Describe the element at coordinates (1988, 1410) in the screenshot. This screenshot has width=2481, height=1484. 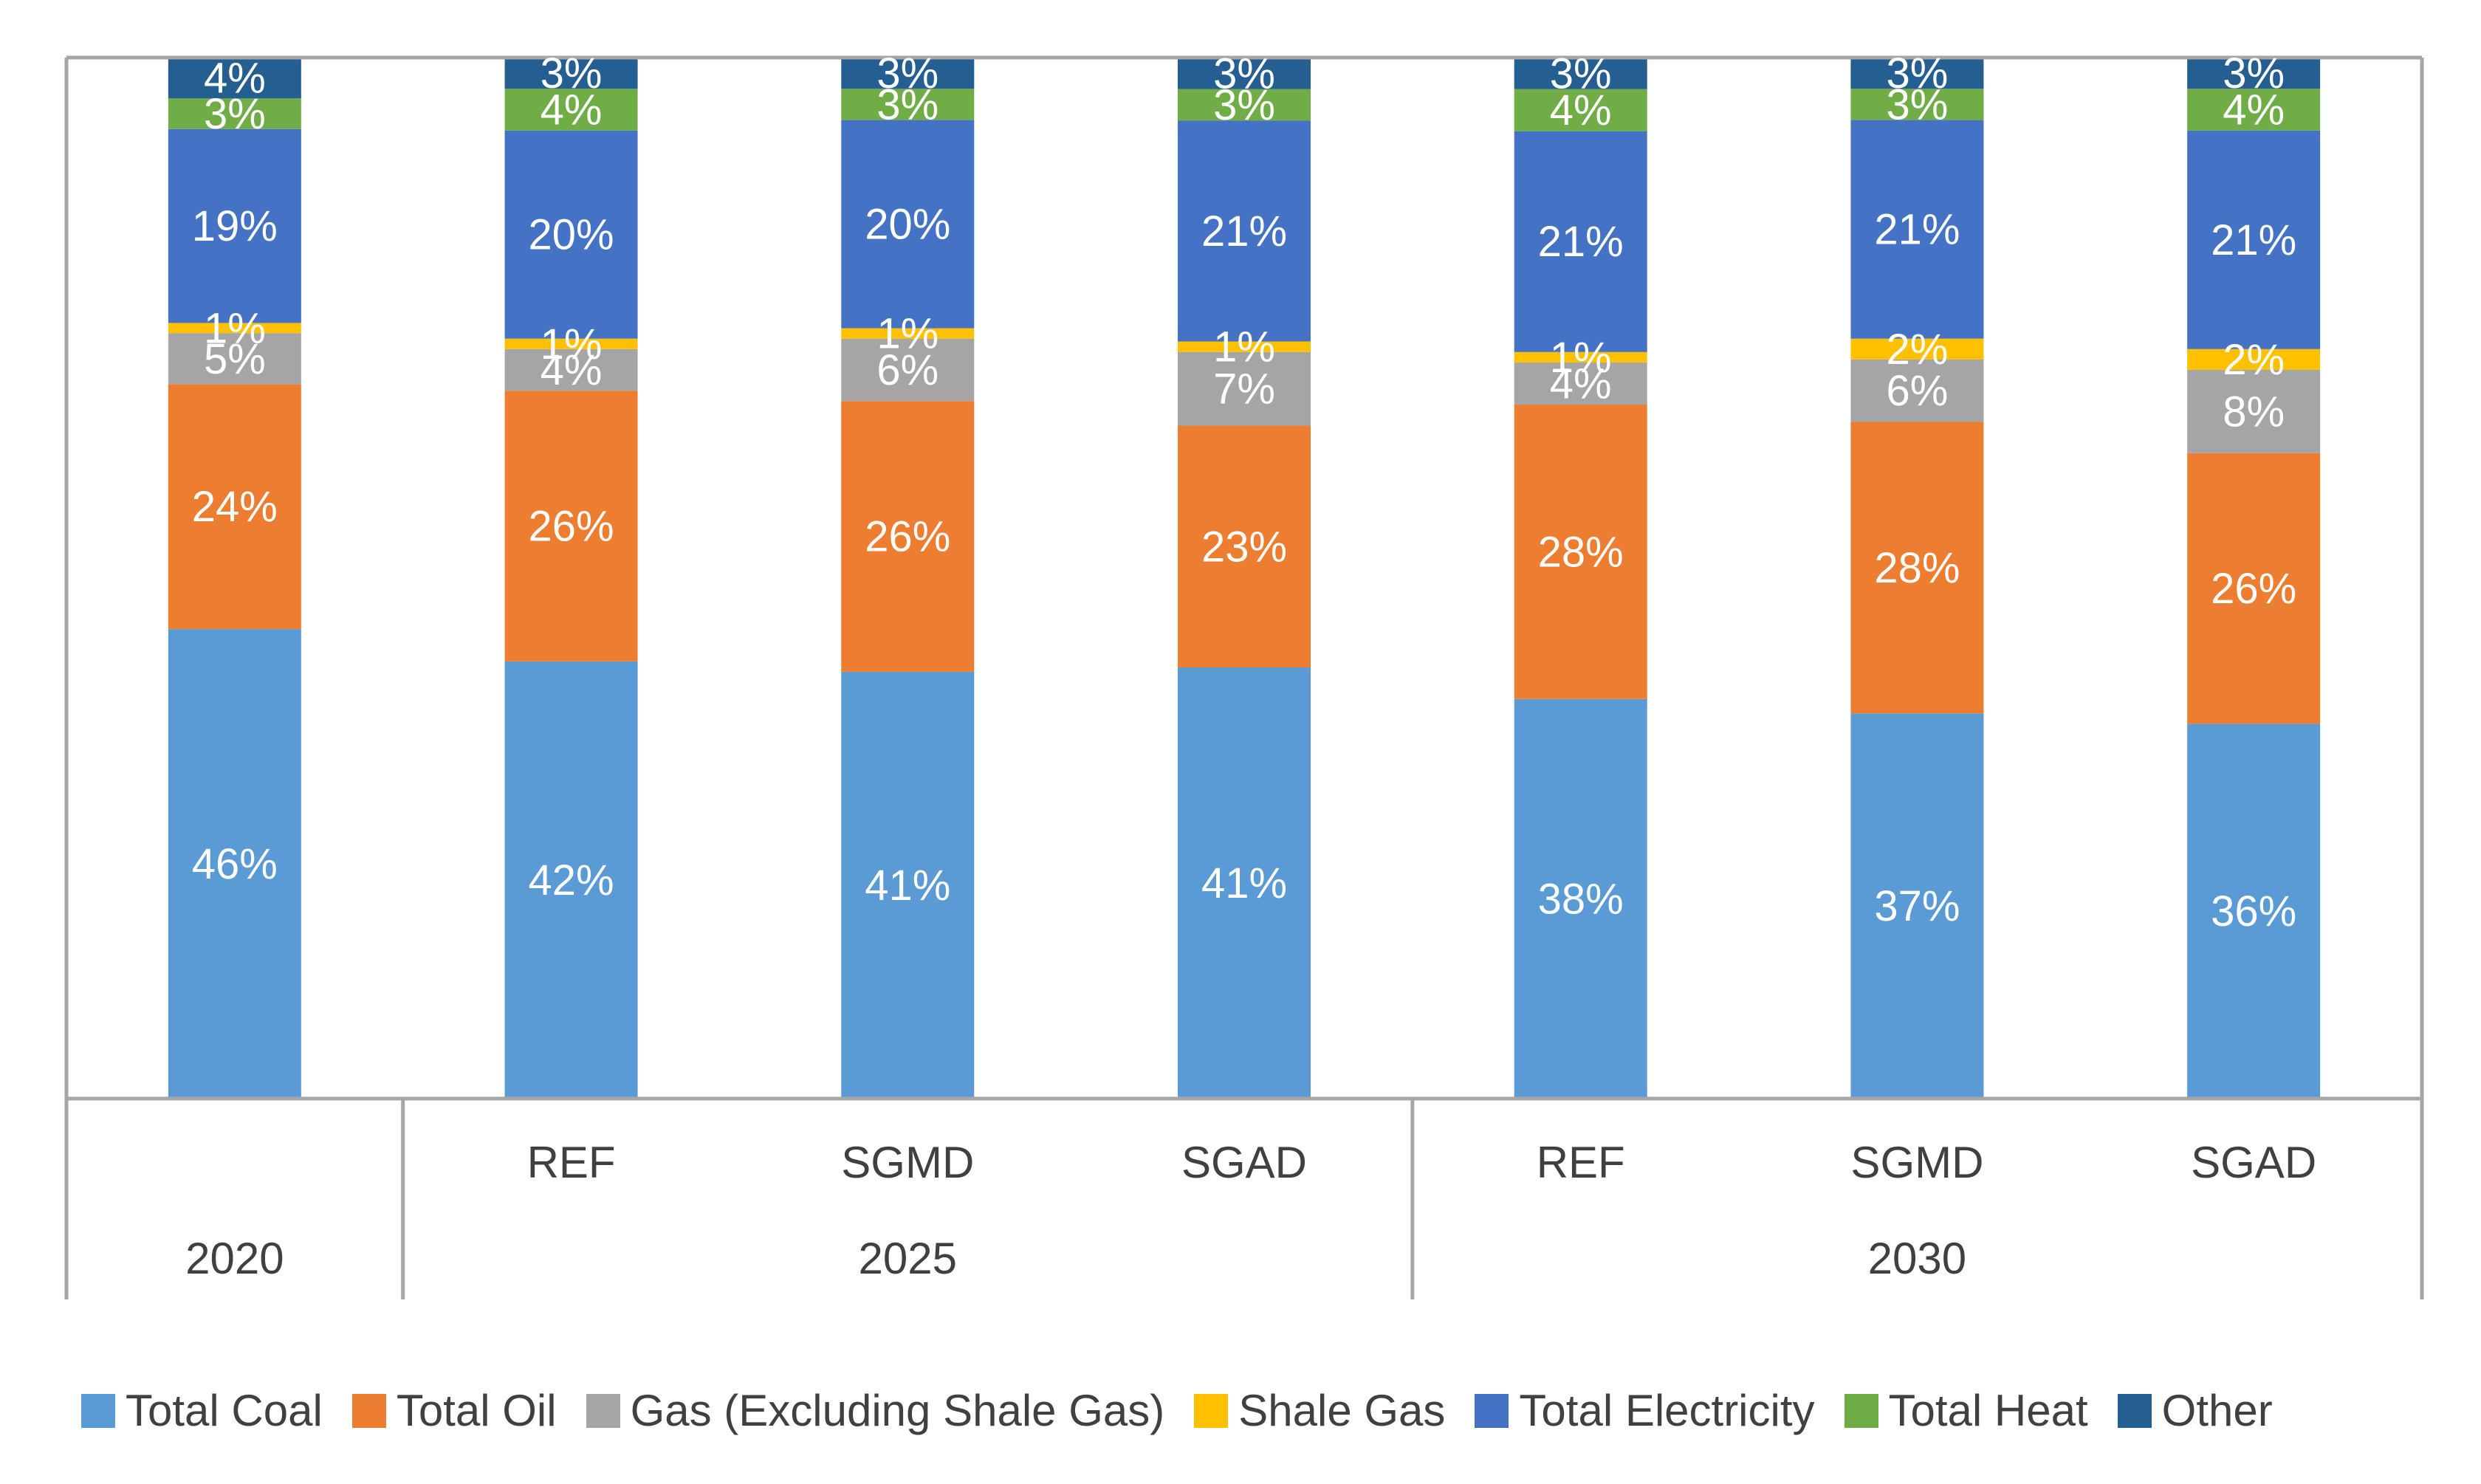
I see `legend-label: Total Heat` at that location.